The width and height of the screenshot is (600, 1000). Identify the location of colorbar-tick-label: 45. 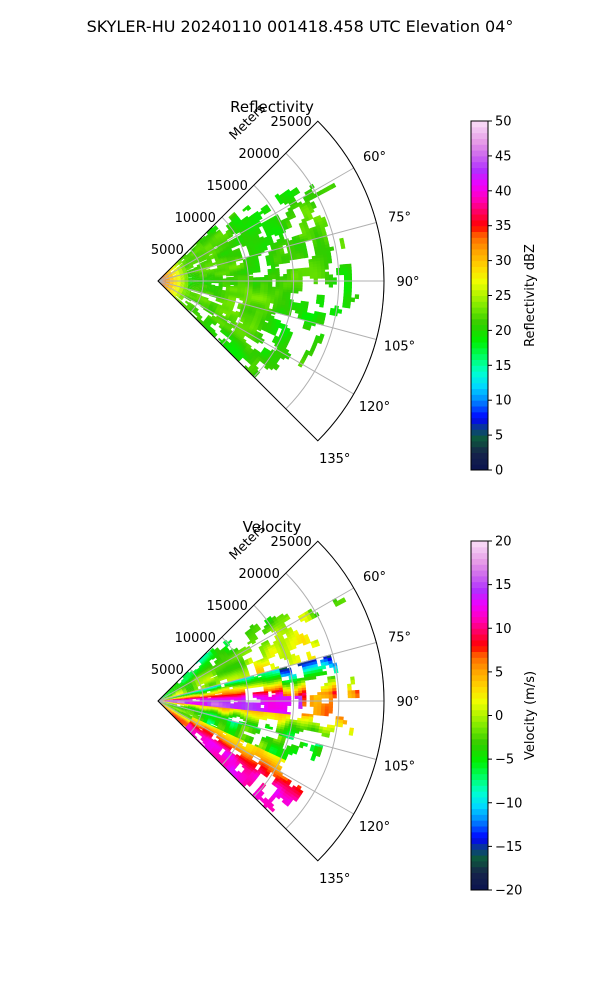
(503, 156).